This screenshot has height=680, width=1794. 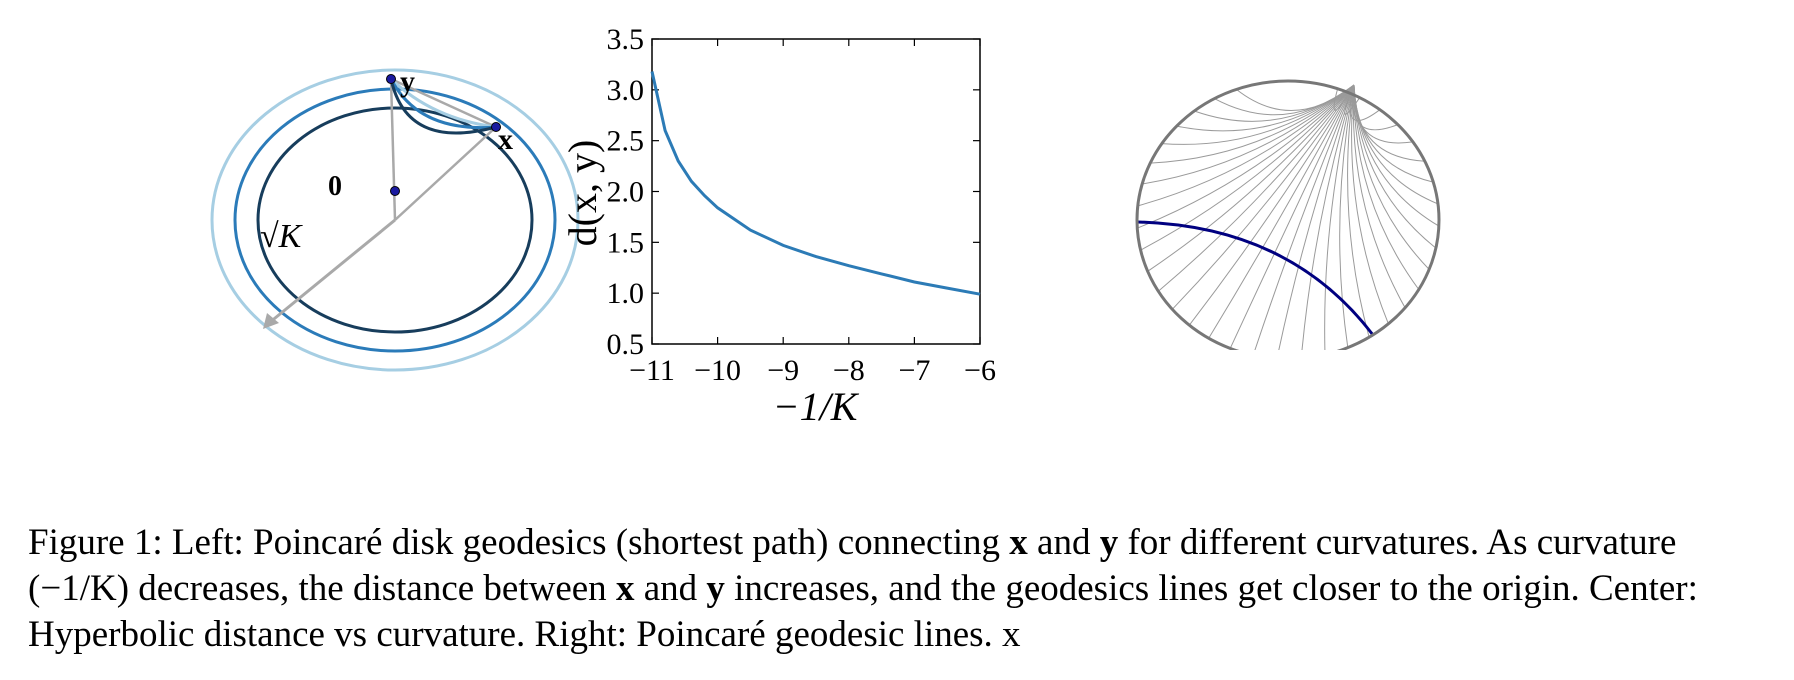 I want to click on caption-symbol-x-2: x, so click(x=625, y=588).